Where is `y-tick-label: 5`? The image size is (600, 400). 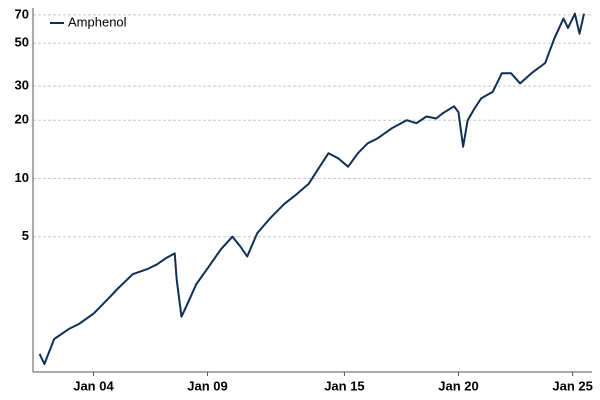 y-tick-label: 5 is located at coordinates (25, 235).